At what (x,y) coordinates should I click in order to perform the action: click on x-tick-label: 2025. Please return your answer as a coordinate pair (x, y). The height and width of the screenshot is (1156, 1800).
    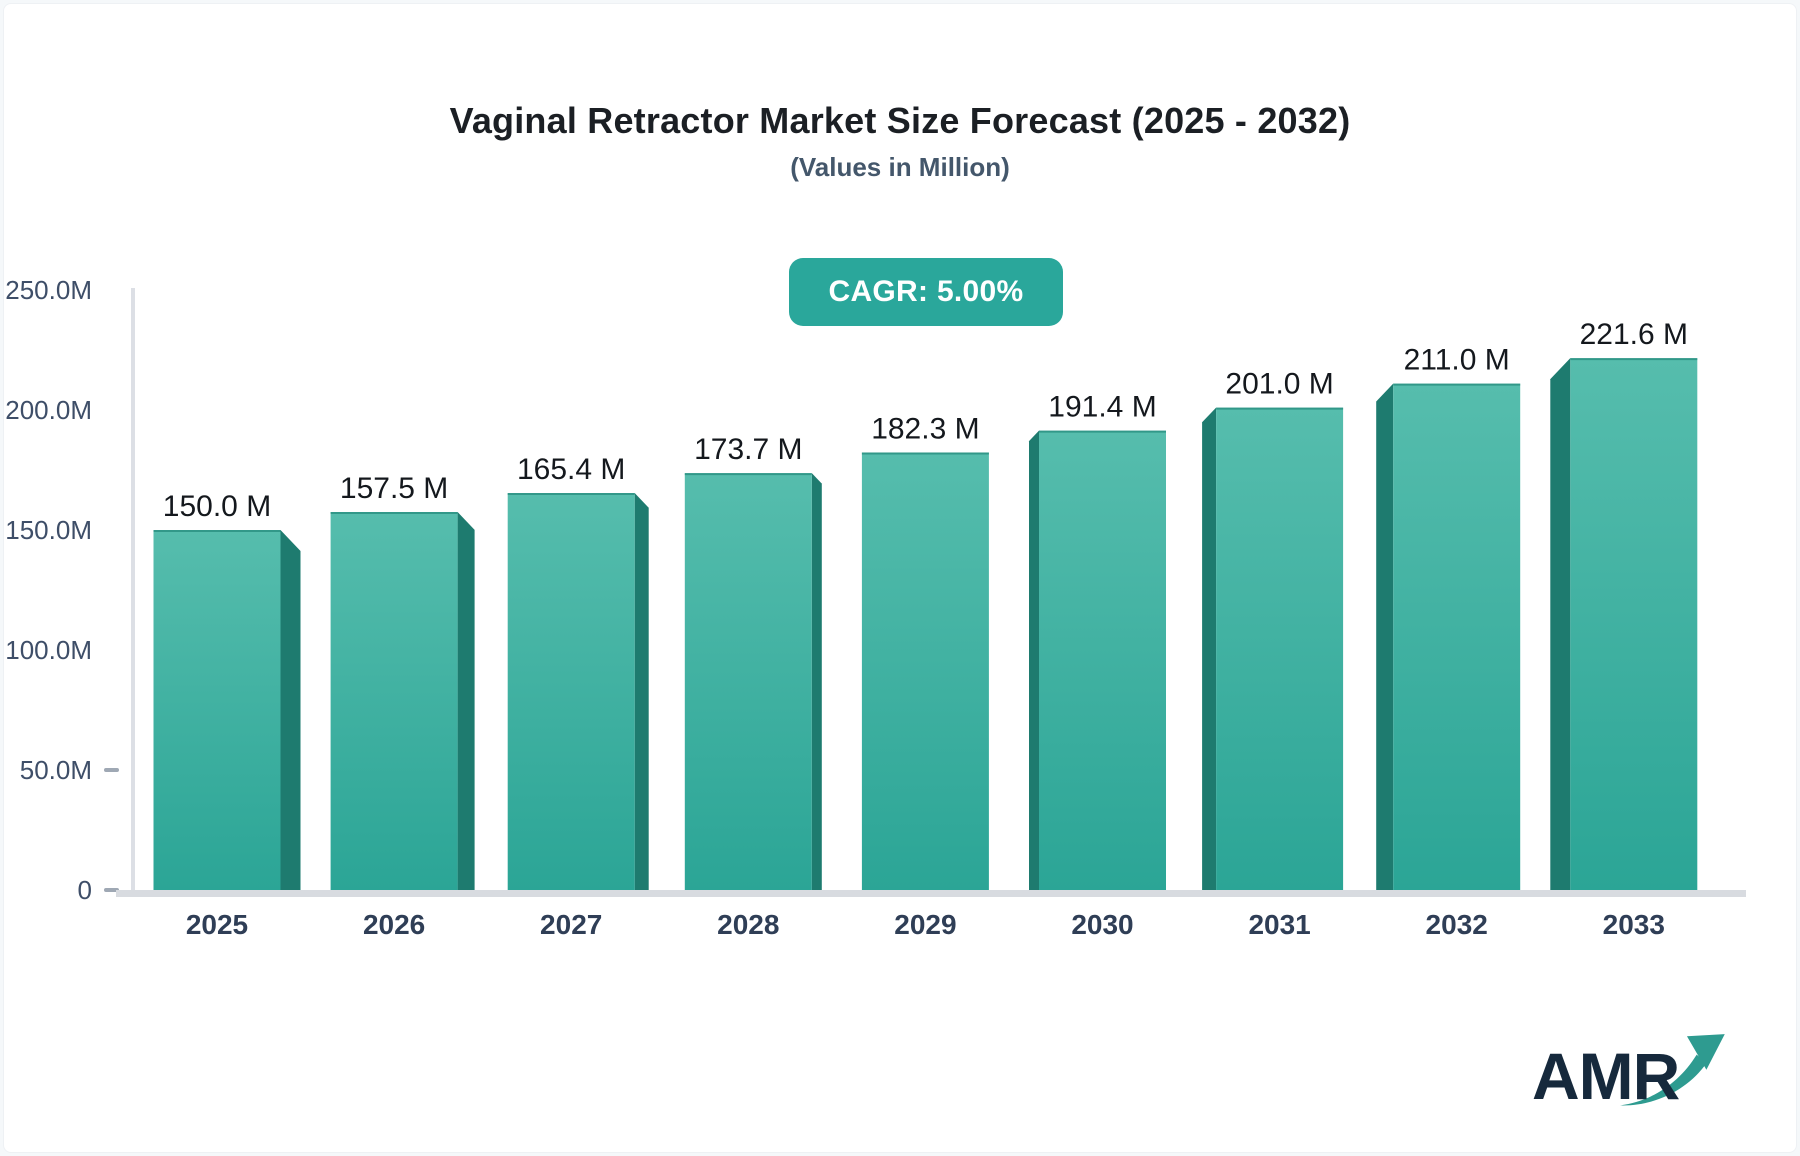
    Looking at the image, I should click on (217, 924).